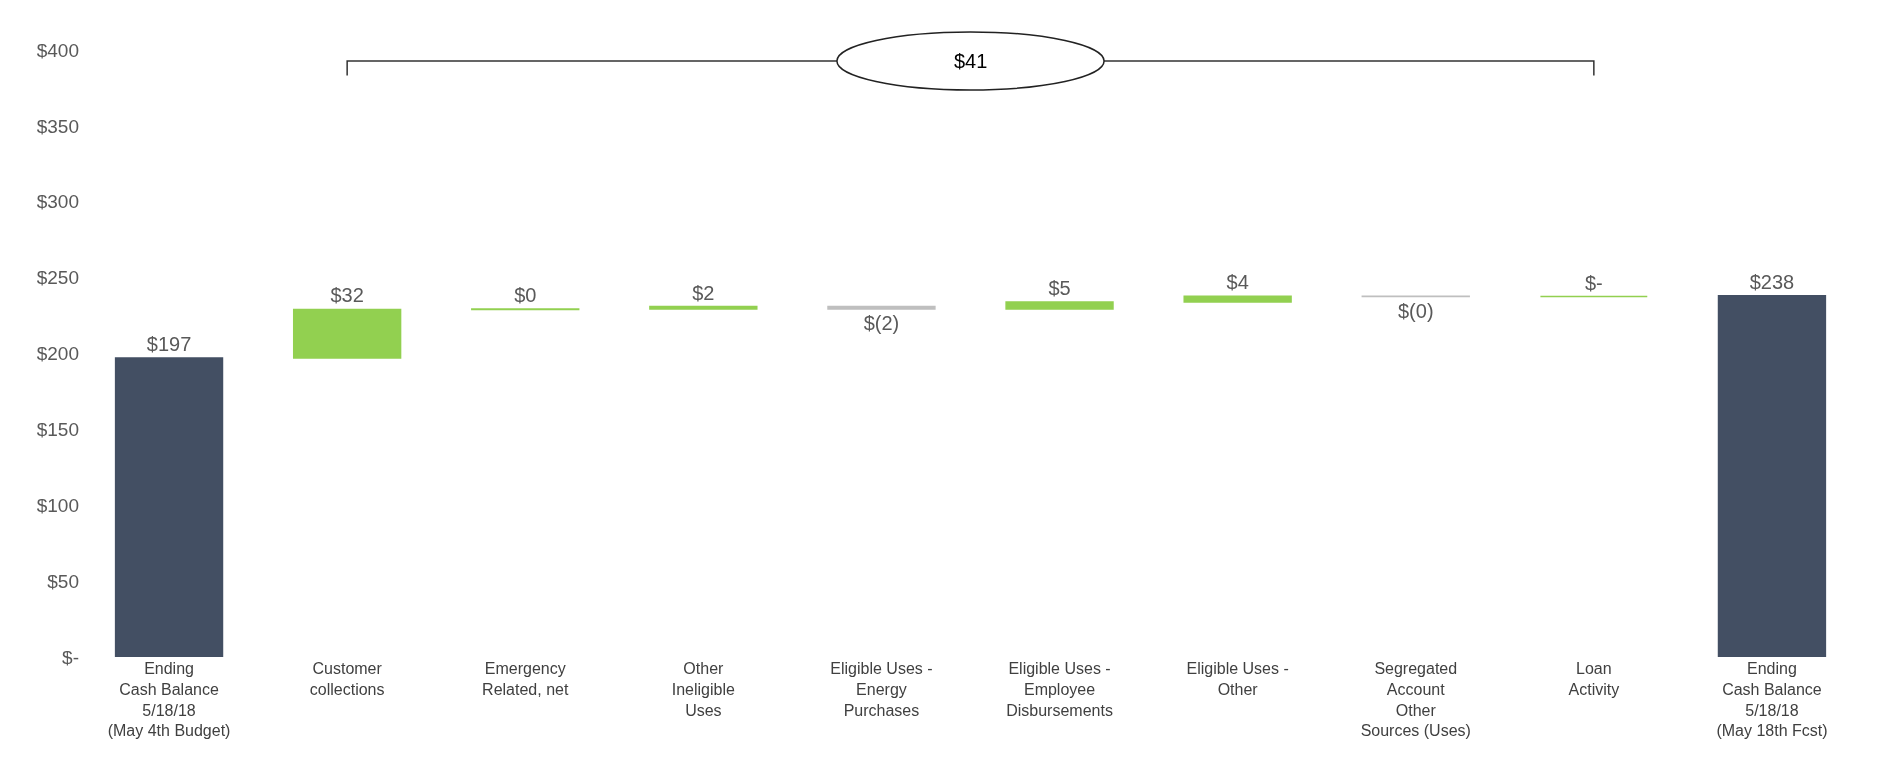 Image resolution: width=1881 pixels, height=782 pixels. Describe the element at coordinates (57, 505) in the screenshot. I see `y-tick-label: $100` at that location.